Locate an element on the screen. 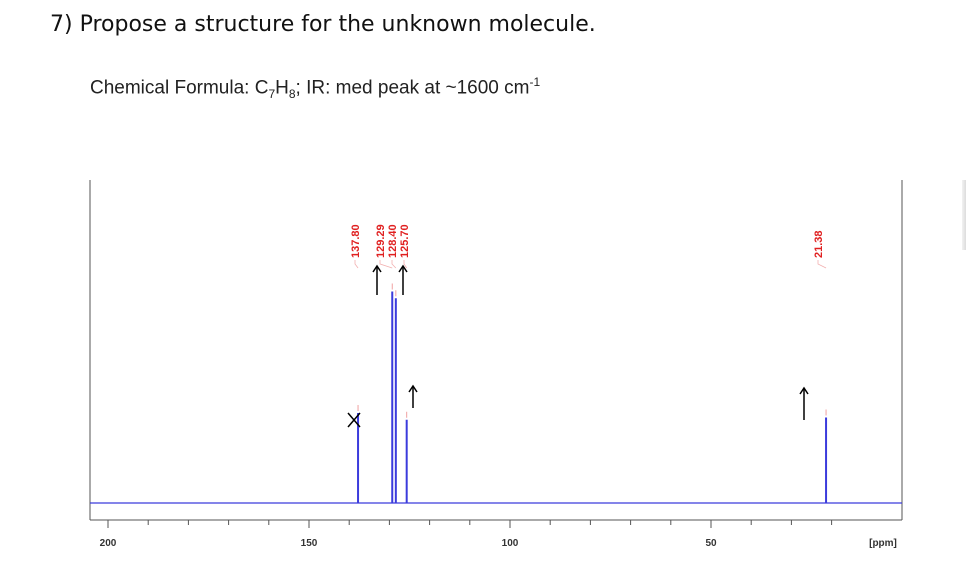  x-tick-label: 100 is located at coordinates (510, 543).